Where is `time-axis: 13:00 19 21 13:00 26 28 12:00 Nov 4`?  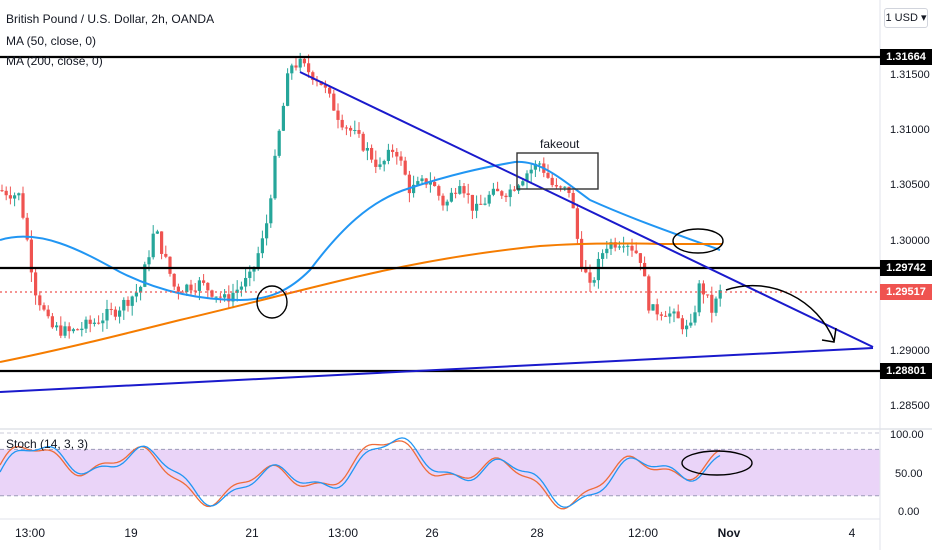
time-axis: 13:00 19 21 13:00 26 28 12:00 Nov 4 is located at coordinates (435, 533).